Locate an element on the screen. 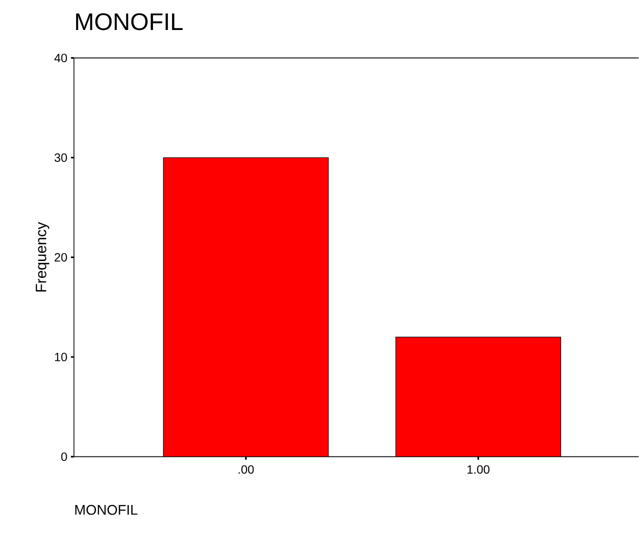  chart-title: MONOFIL is located at coordinates (129, 21).